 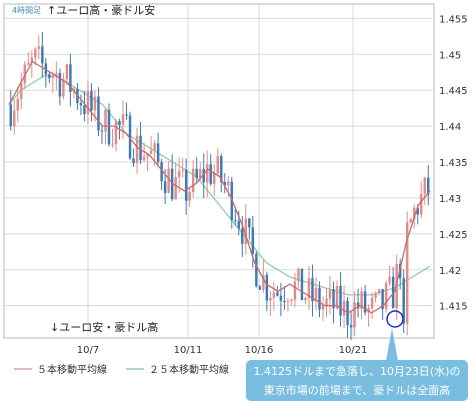 I want to click on x-tick-label: 10/21, so click(x=353, y=350).